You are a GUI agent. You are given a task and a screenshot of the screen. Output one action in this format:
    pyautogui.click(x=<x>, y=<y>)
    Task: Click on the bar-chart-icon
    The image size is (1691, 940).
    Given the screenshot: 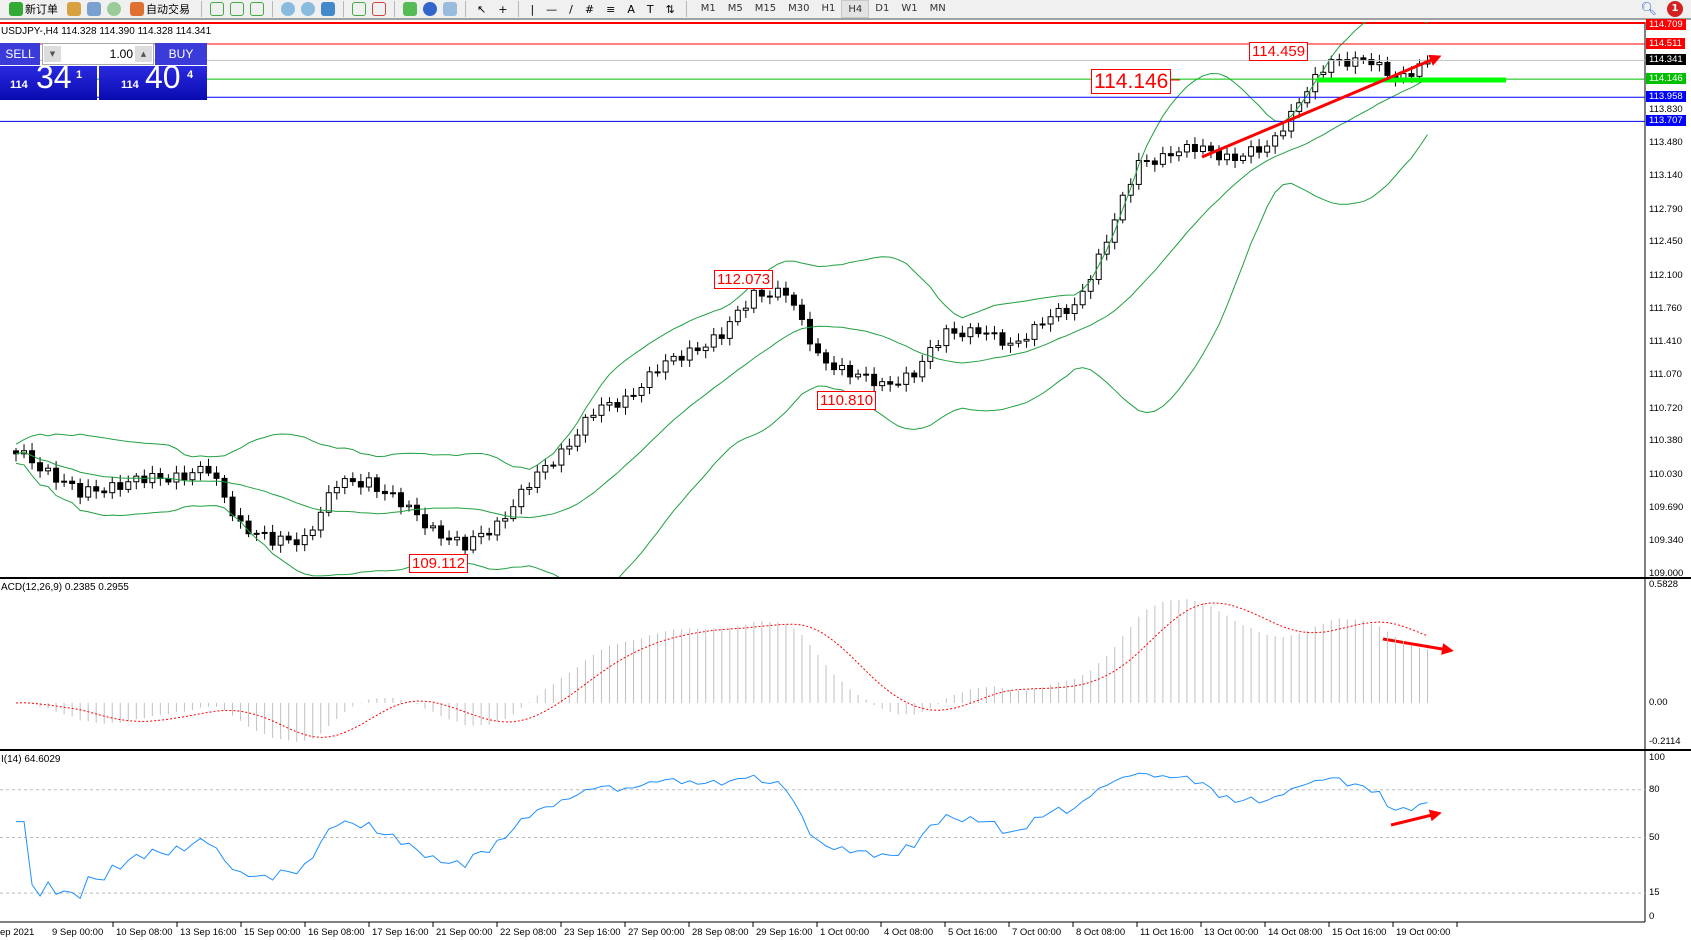 What is the action you would take?
    pyautogui.click(x=217, y=9)
    